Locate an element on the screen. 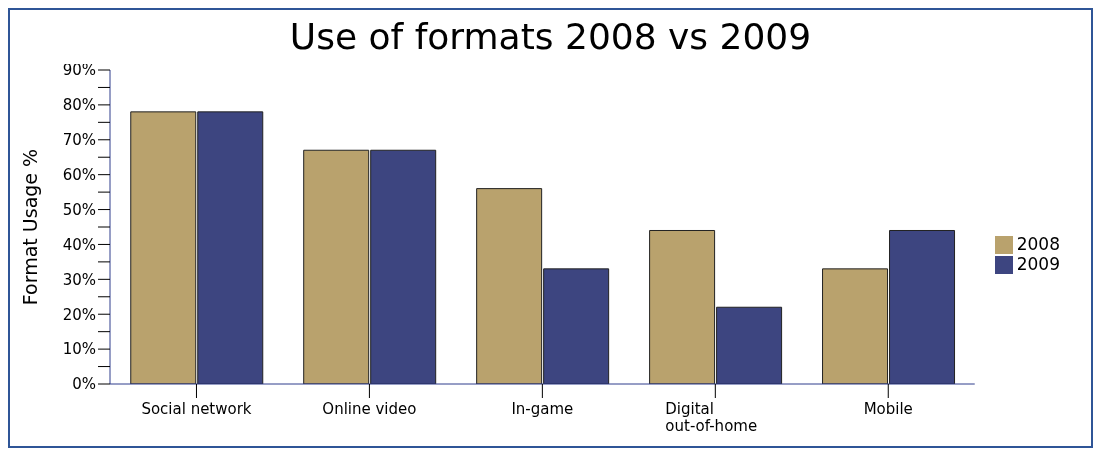  chart-title: Use of formats 2008 vs 2009 is located at coordinates (550, 36).